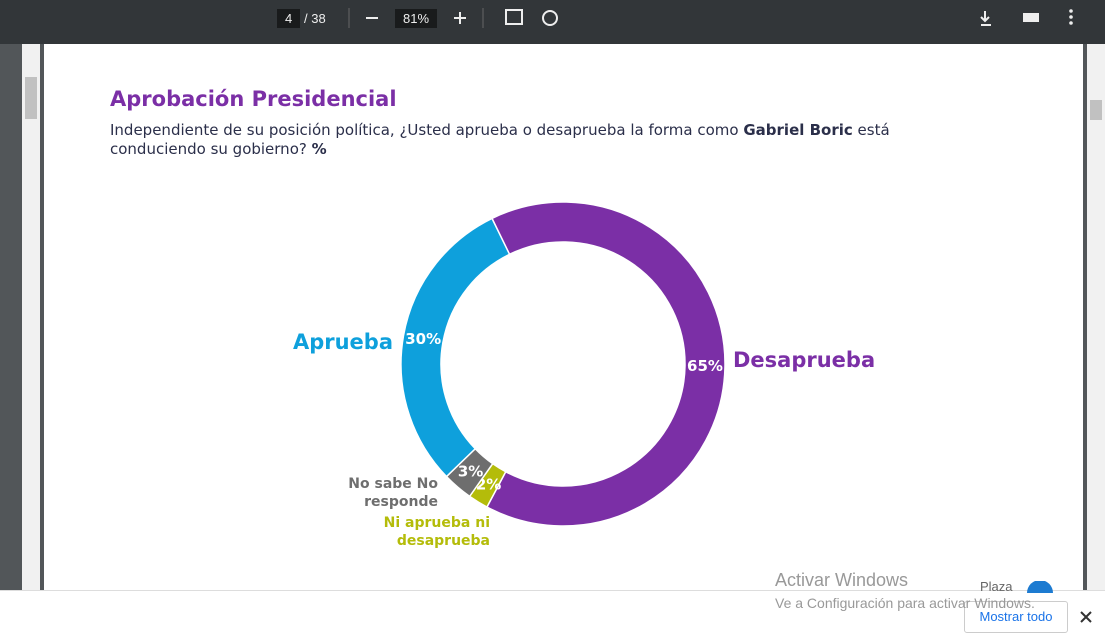 The width and height of the screenshot is (1105, 642). Describe the element at coordinates (253, 99) in the screenshot. I see `chart-title: Aprobación Presidencial` at that location.